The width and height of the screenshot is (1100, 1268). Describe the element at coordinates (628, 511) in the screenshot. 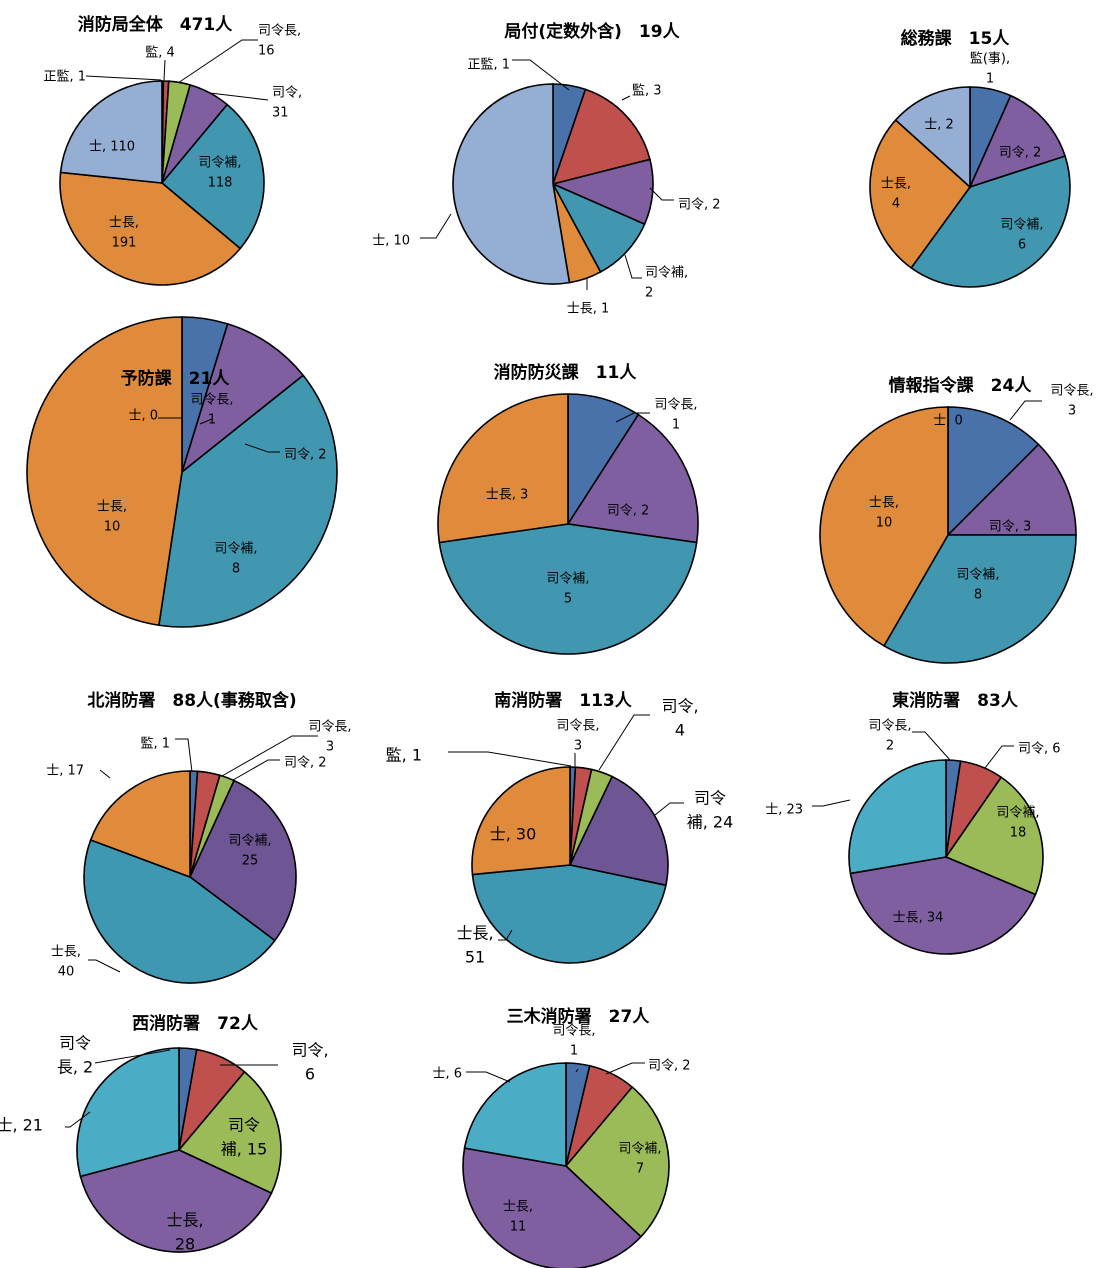

I see `slice-label-4-1: 司令, 2` at that location.